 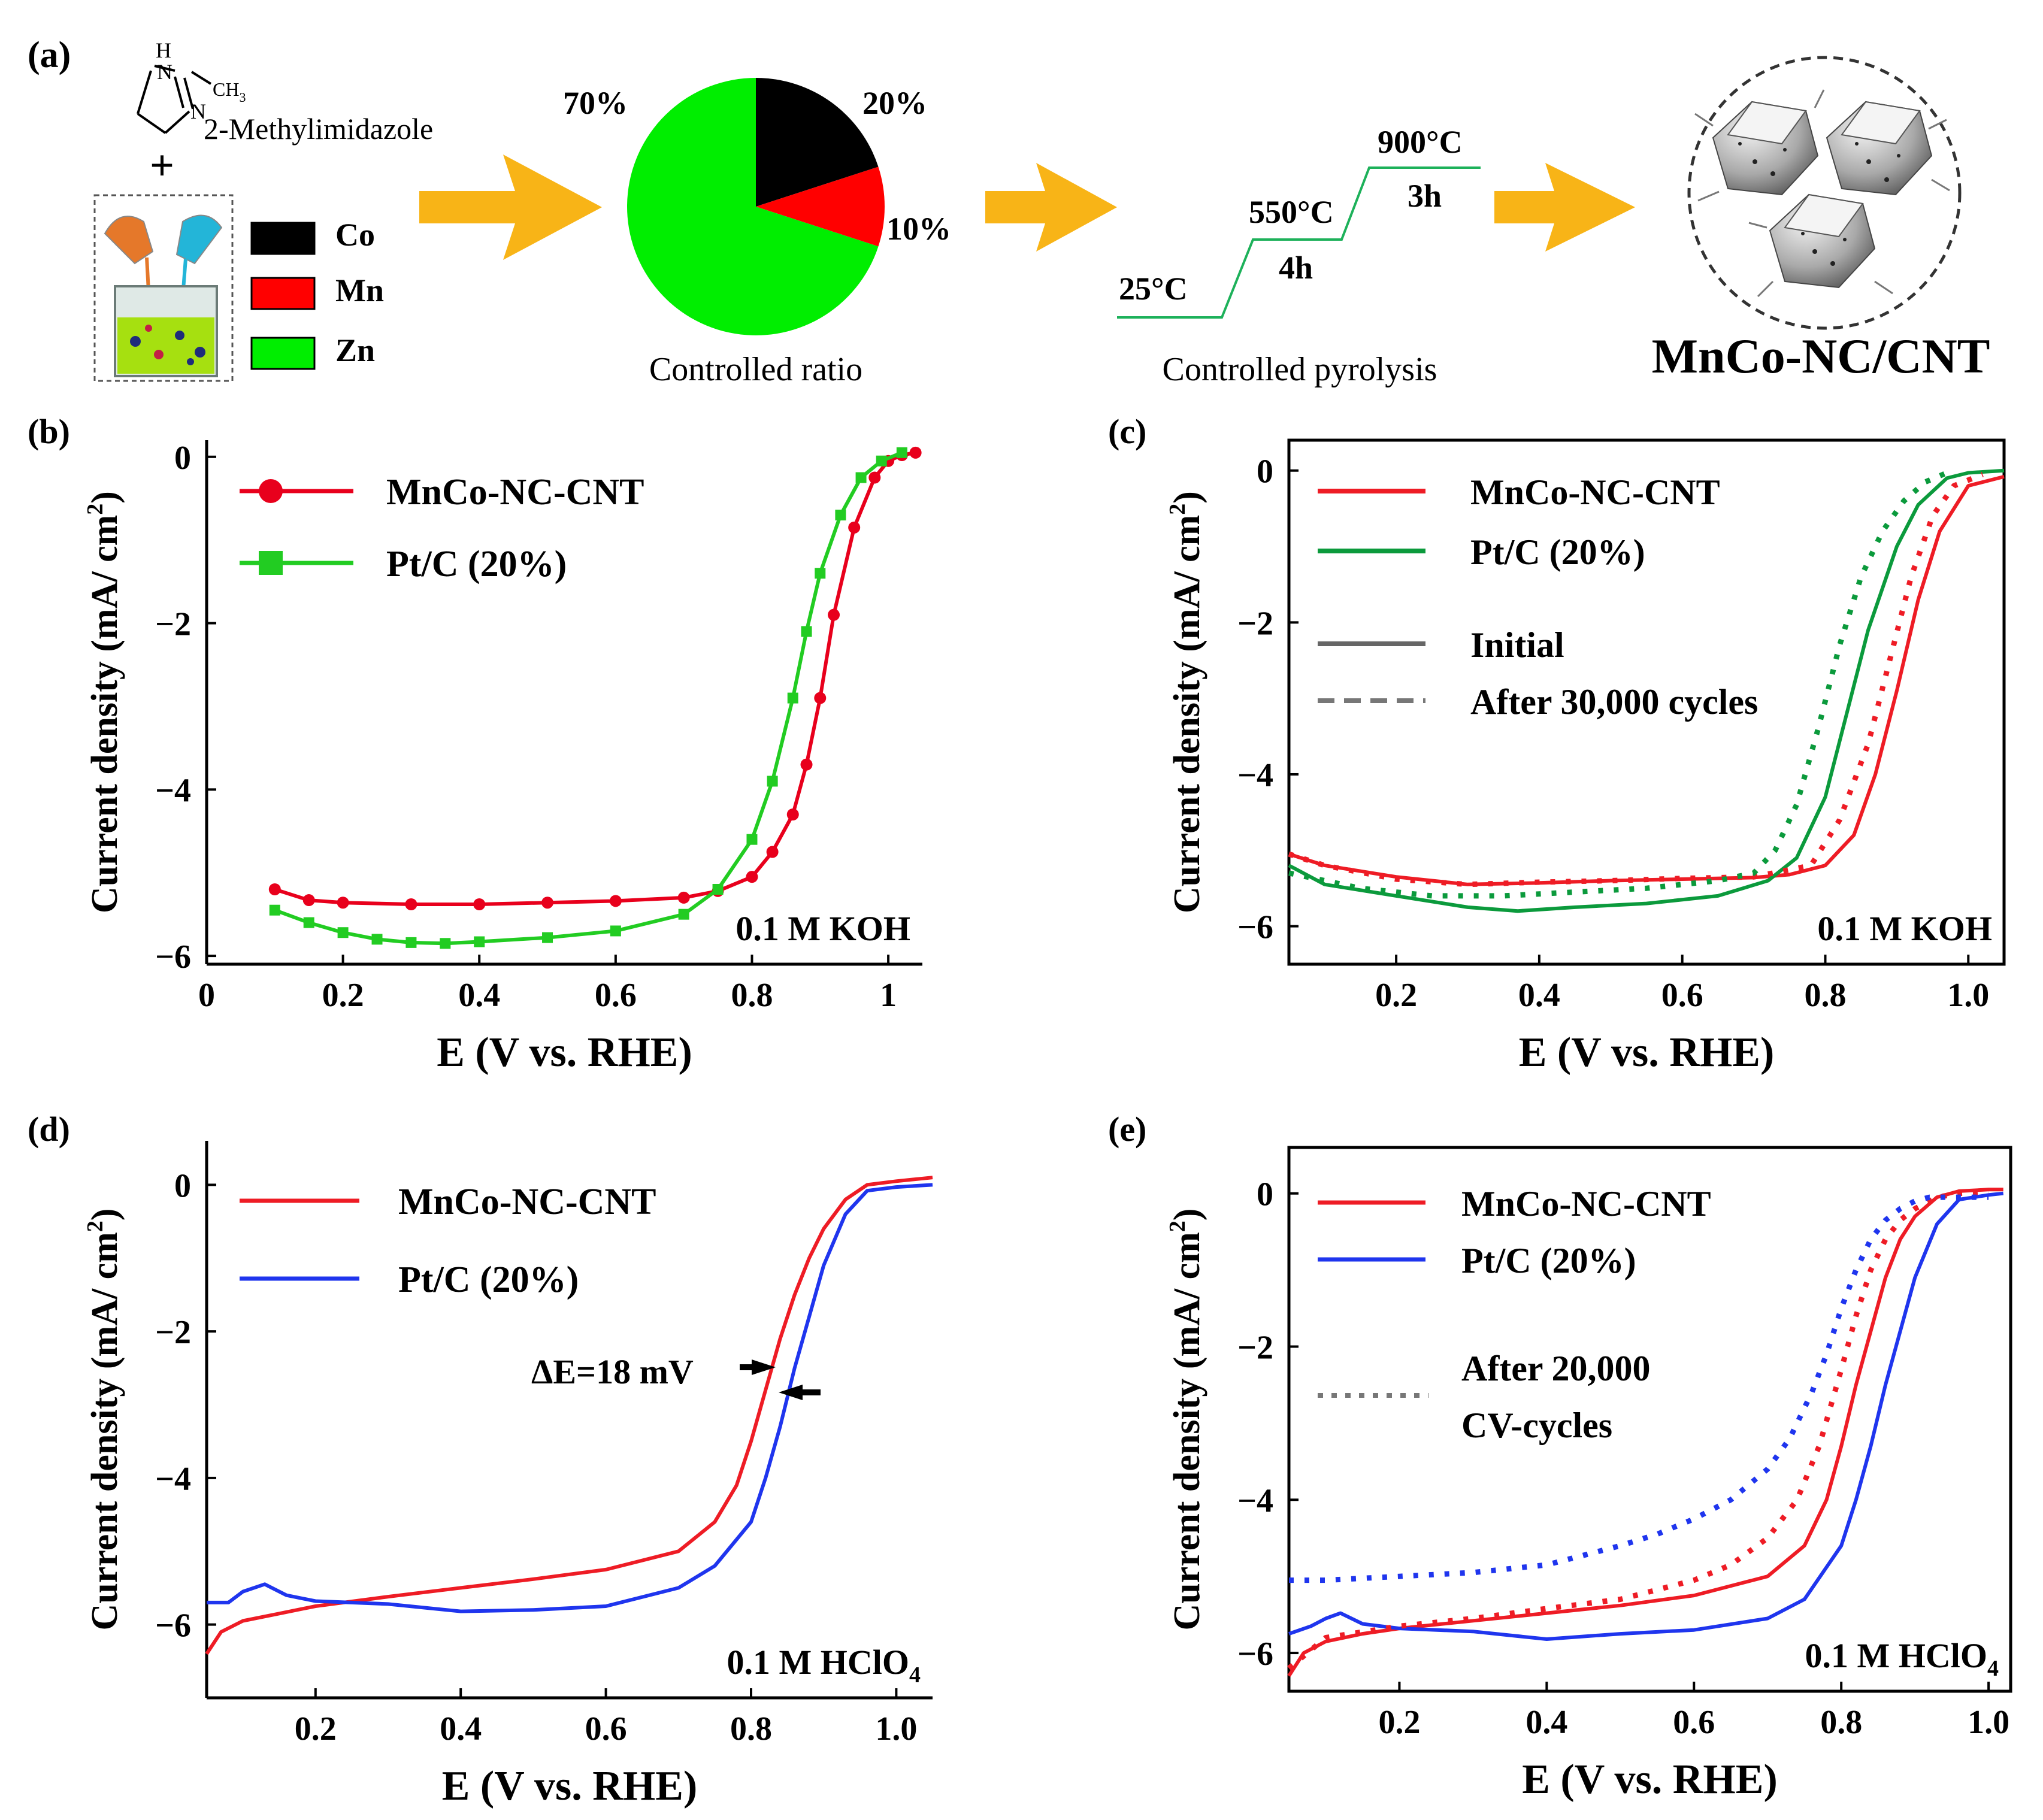 What do you see at coordinates (1127, 432) in the screenshot?
I see `panel-label: (c)` at bounding box center [1127, 432].